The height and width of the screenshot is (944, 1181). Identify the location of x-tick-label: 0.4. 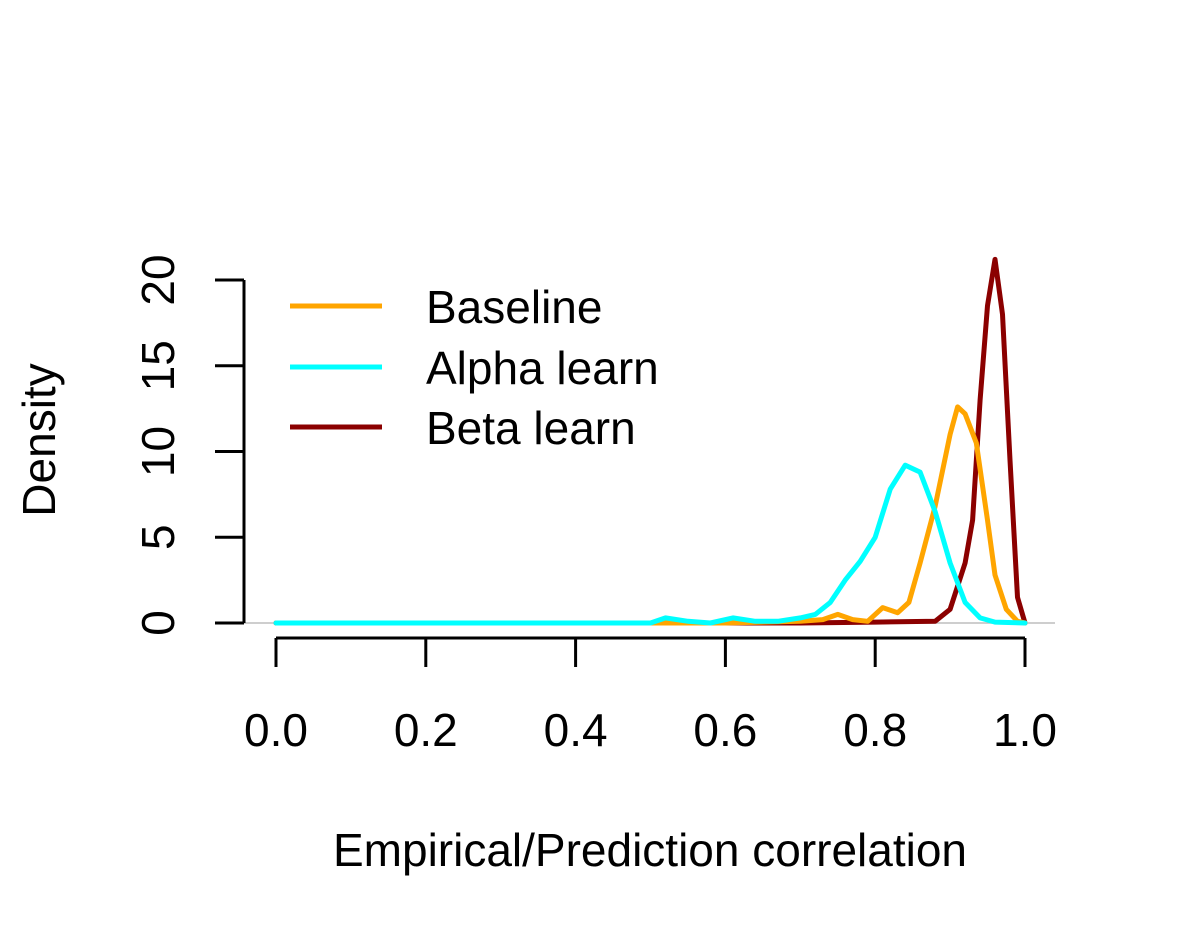
(576, 730).